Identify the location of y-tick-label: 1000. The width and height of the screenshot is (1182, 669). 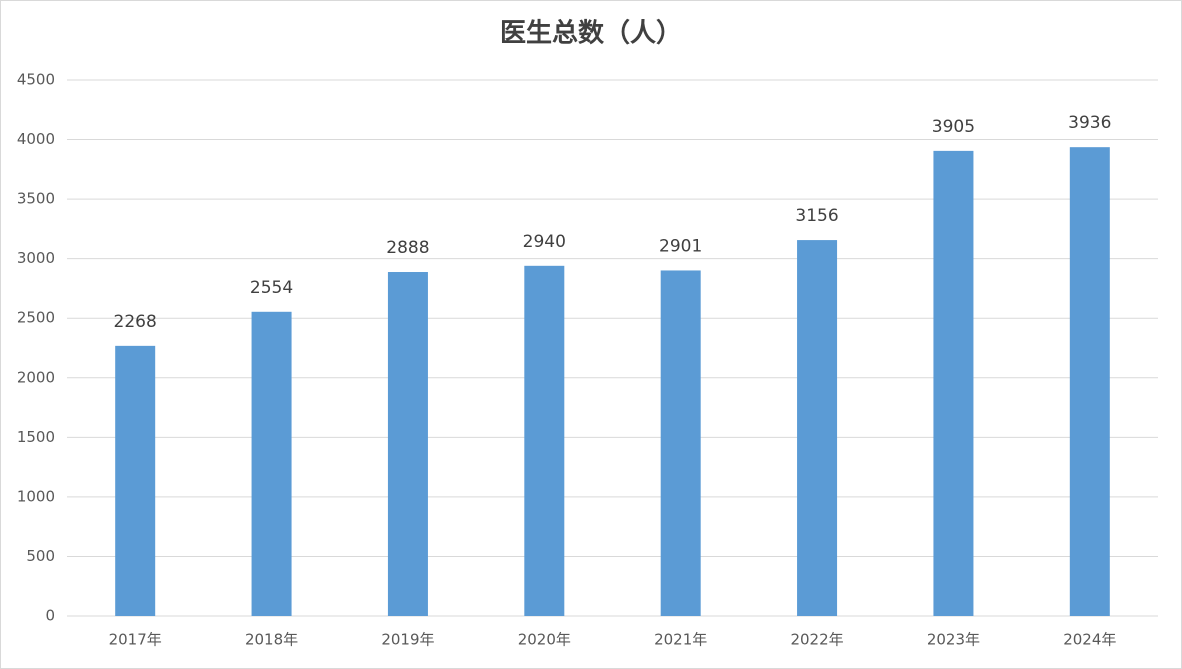
(36, 496).